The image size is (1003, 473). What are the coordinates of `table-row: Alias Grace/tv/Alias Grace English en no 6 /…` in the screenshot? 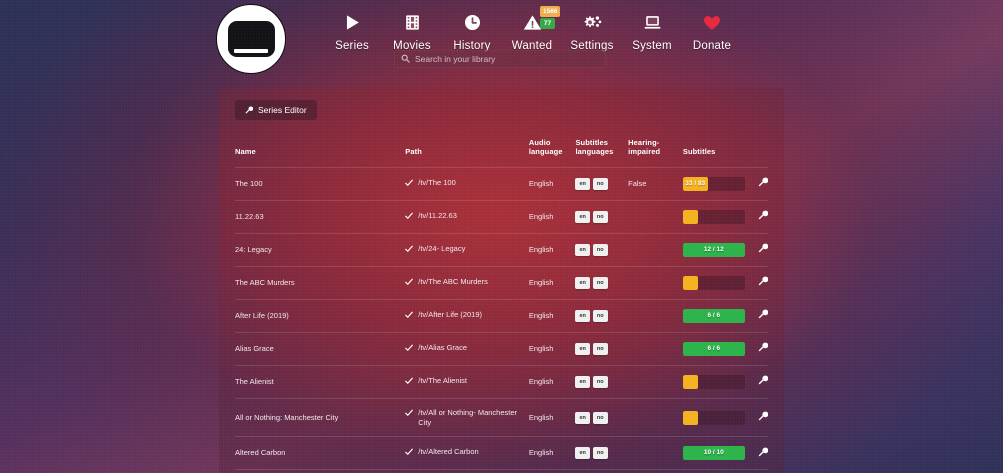 It's located at (502, 348).